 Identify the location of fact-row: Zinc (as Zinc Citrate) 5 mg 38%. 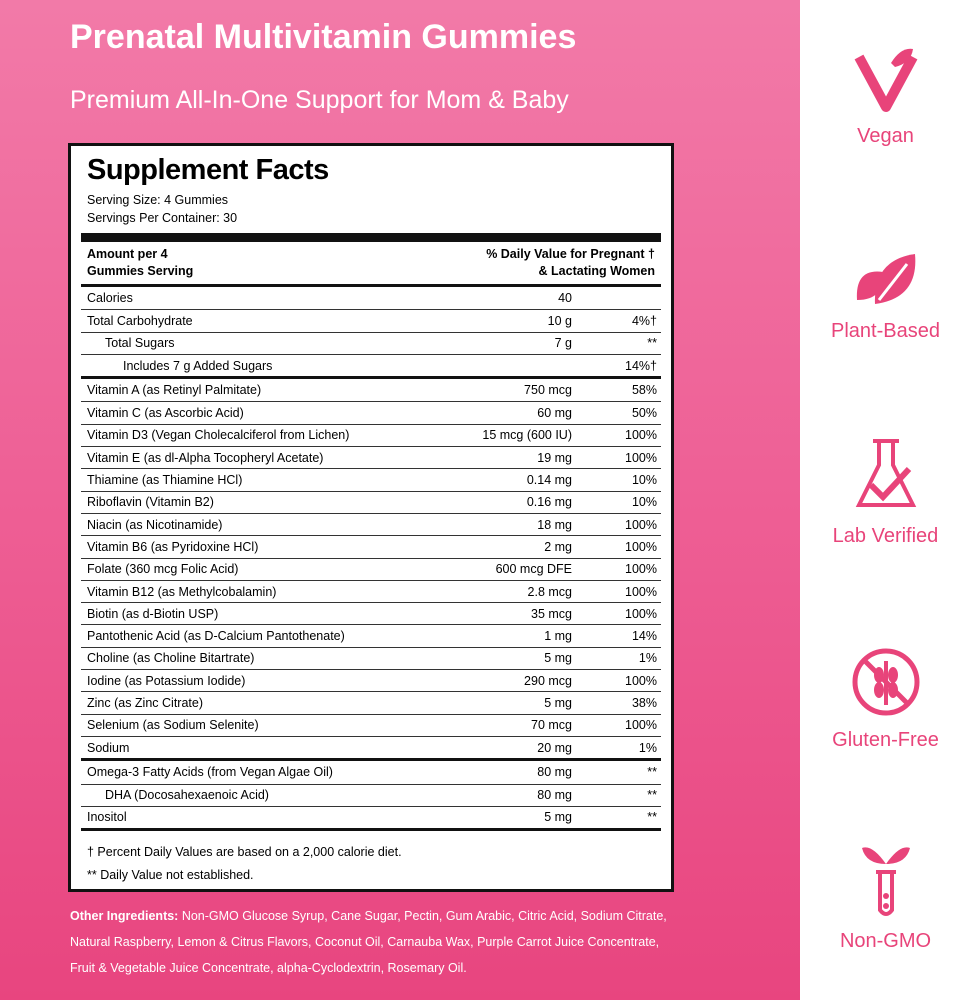
(371, 702).